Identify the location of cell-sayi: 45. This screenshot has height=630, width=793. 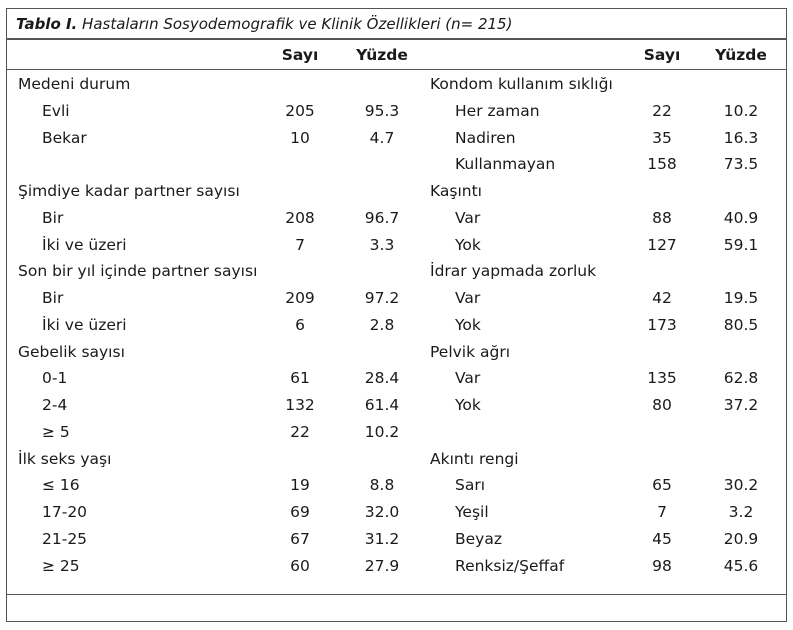
(662, 538).